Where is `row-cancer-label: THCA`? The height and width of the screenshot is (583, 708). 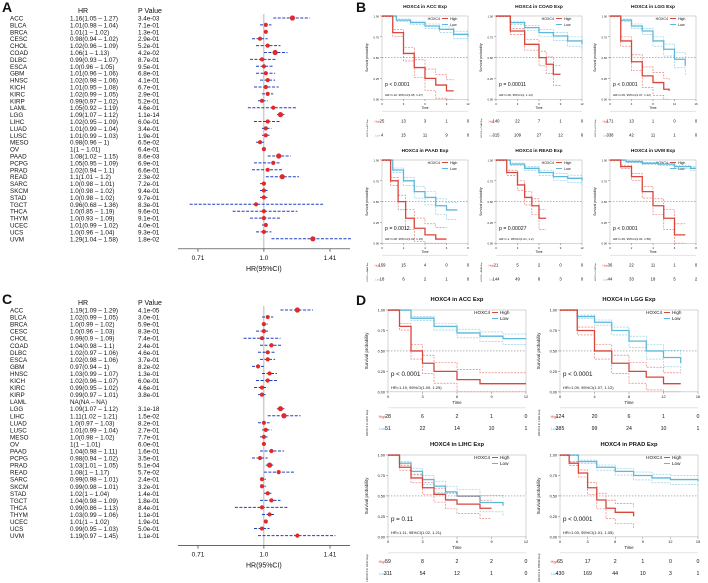
row-cancer-label: THCA is located at coordinates (19, 508).